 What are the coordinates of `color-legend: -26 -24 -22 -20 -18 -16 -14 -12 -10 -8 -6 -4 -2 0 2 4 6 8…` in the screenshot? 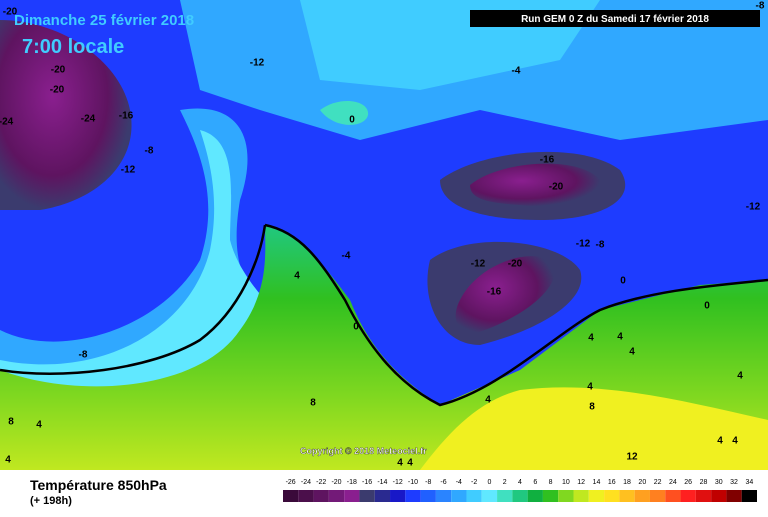 It's located at (520, 490).